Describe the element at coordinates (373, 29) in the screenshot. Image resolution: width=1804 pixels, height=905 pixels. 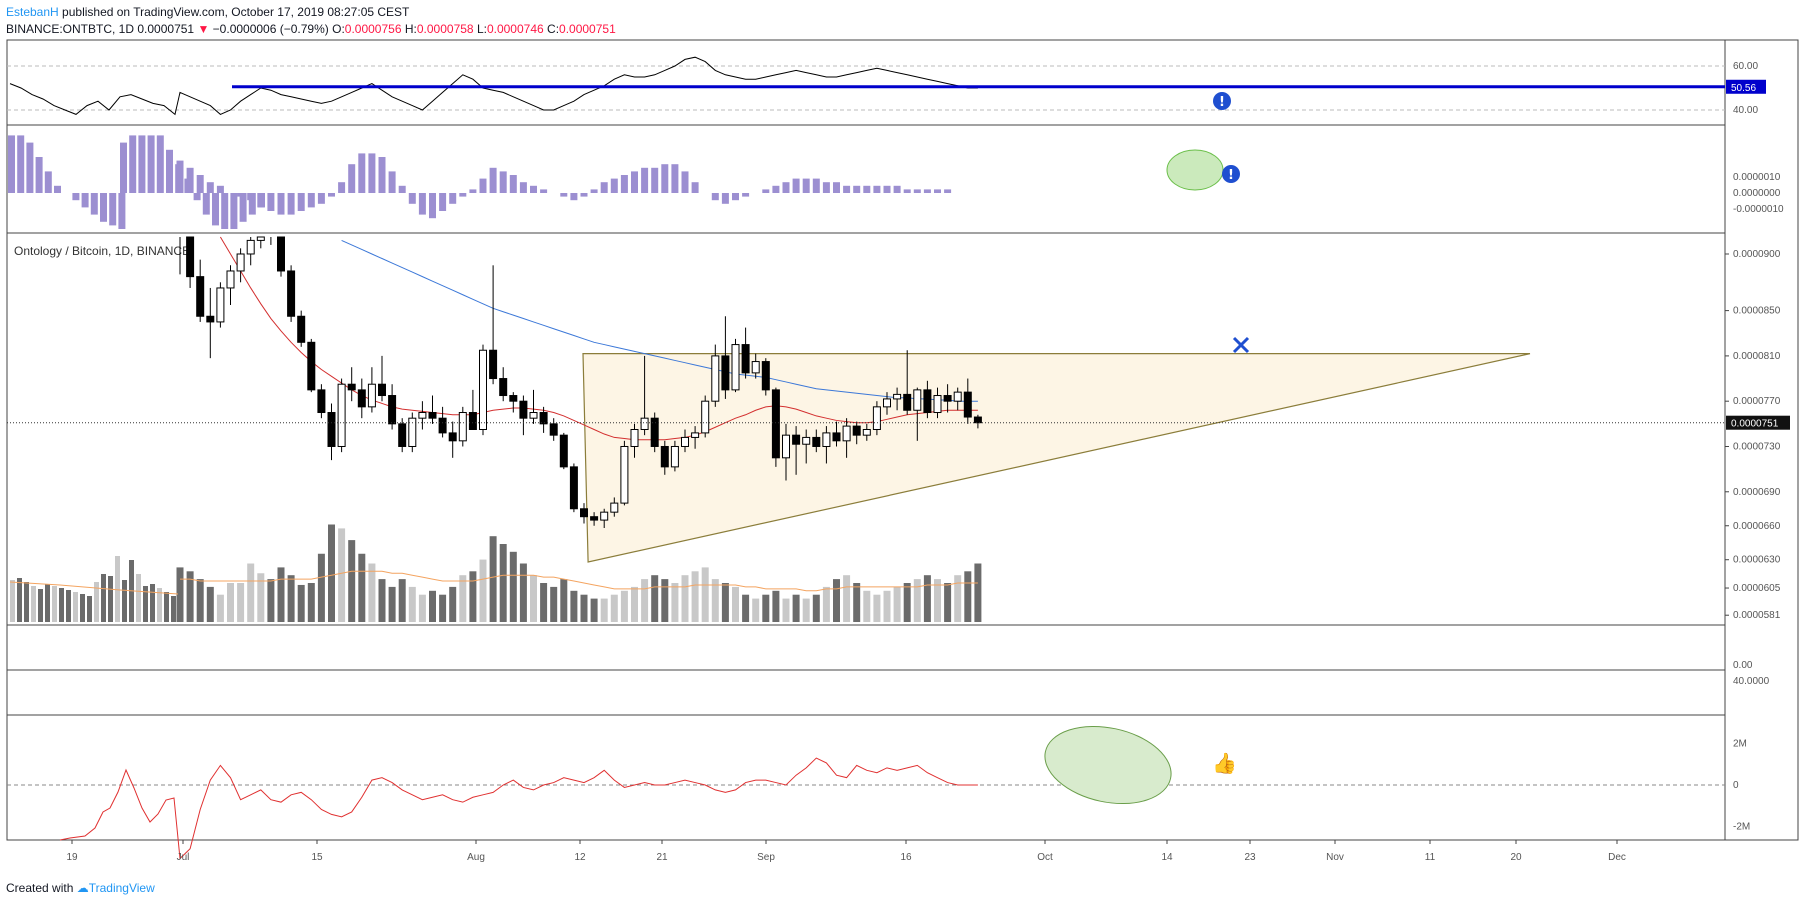
I see `open-value: 0.0000756` at that location.